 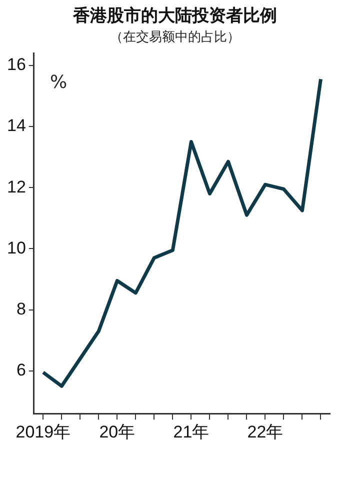 What do you see at coordinates (16, 64) in the screenshot?
I see `y-tick-label: 16` at bounding box center [16, 64].